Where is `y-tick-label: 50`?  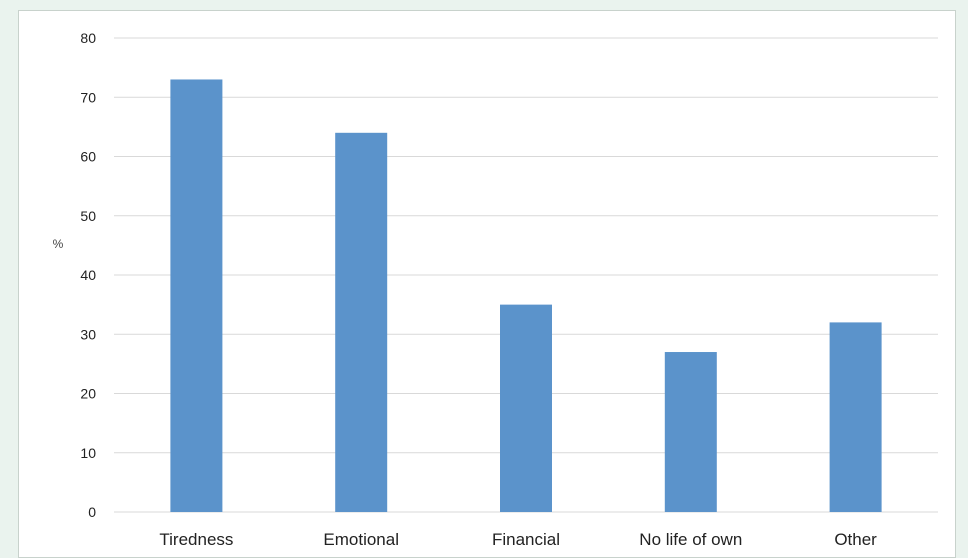 y-tick-label: 50 is located at coordinates (88, 216).